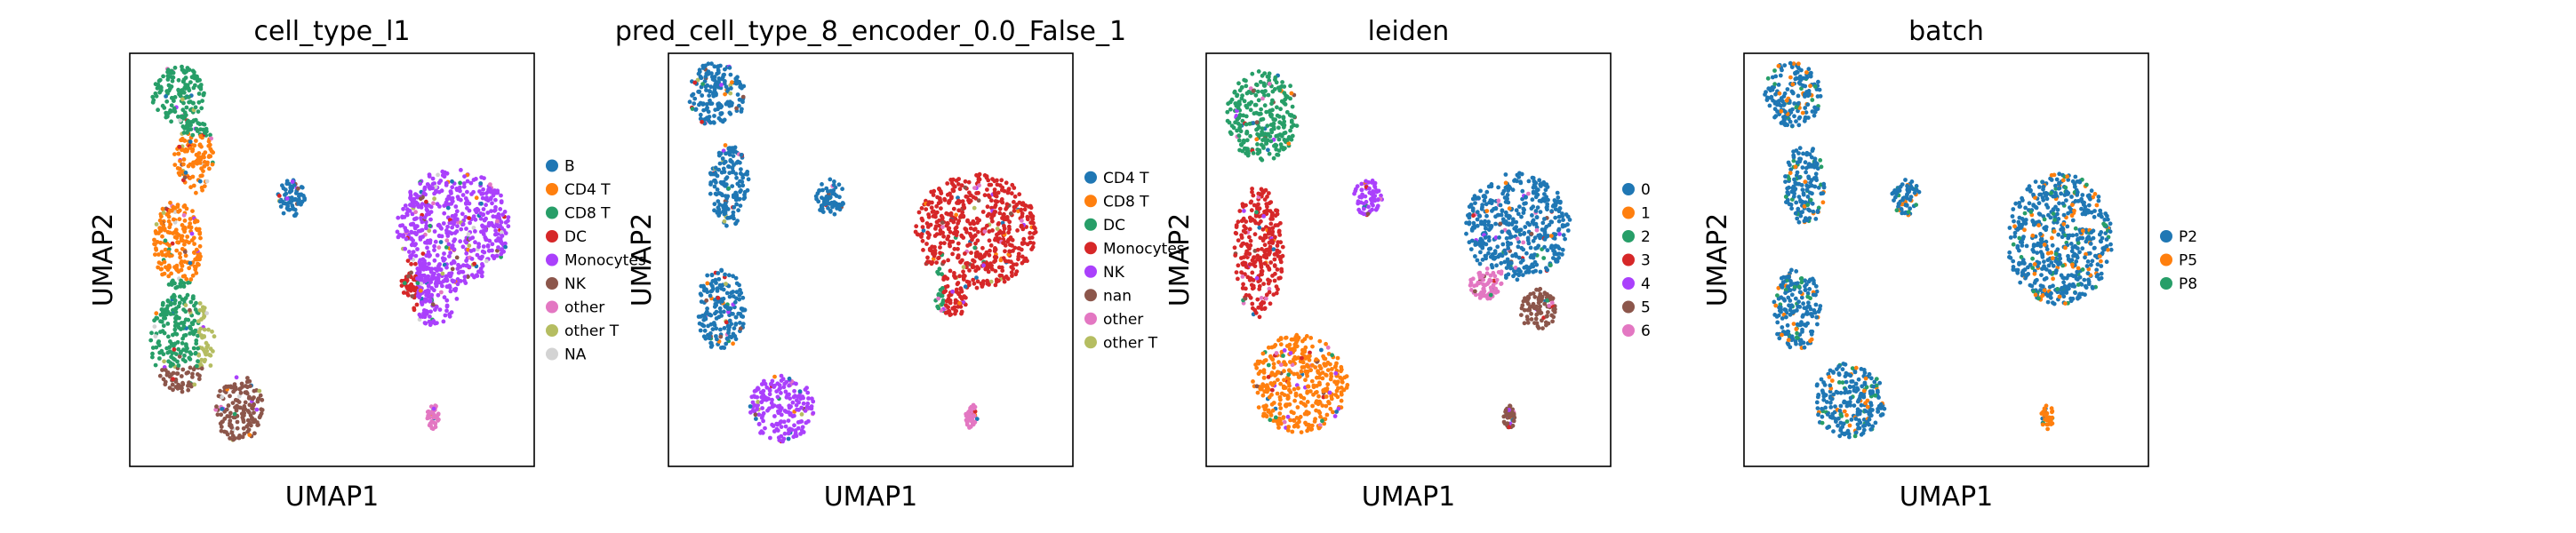  What do you see at coordinates (1398, 251) in the screenshot?
I see `scatter-points` at bounding box center [1398, 251].